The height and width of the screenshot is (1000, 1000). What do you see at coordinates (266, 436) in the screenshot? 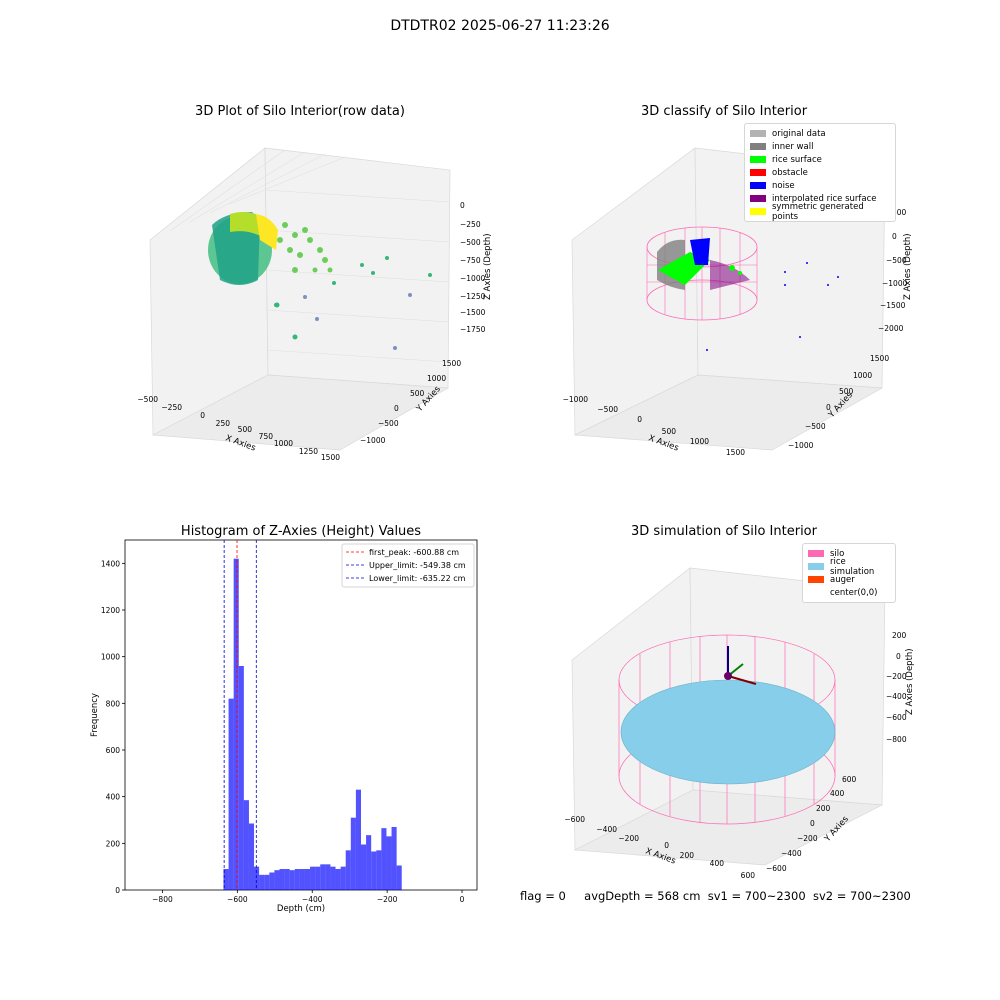
I see `x-tick: 750` at bounding box center [266, 436].